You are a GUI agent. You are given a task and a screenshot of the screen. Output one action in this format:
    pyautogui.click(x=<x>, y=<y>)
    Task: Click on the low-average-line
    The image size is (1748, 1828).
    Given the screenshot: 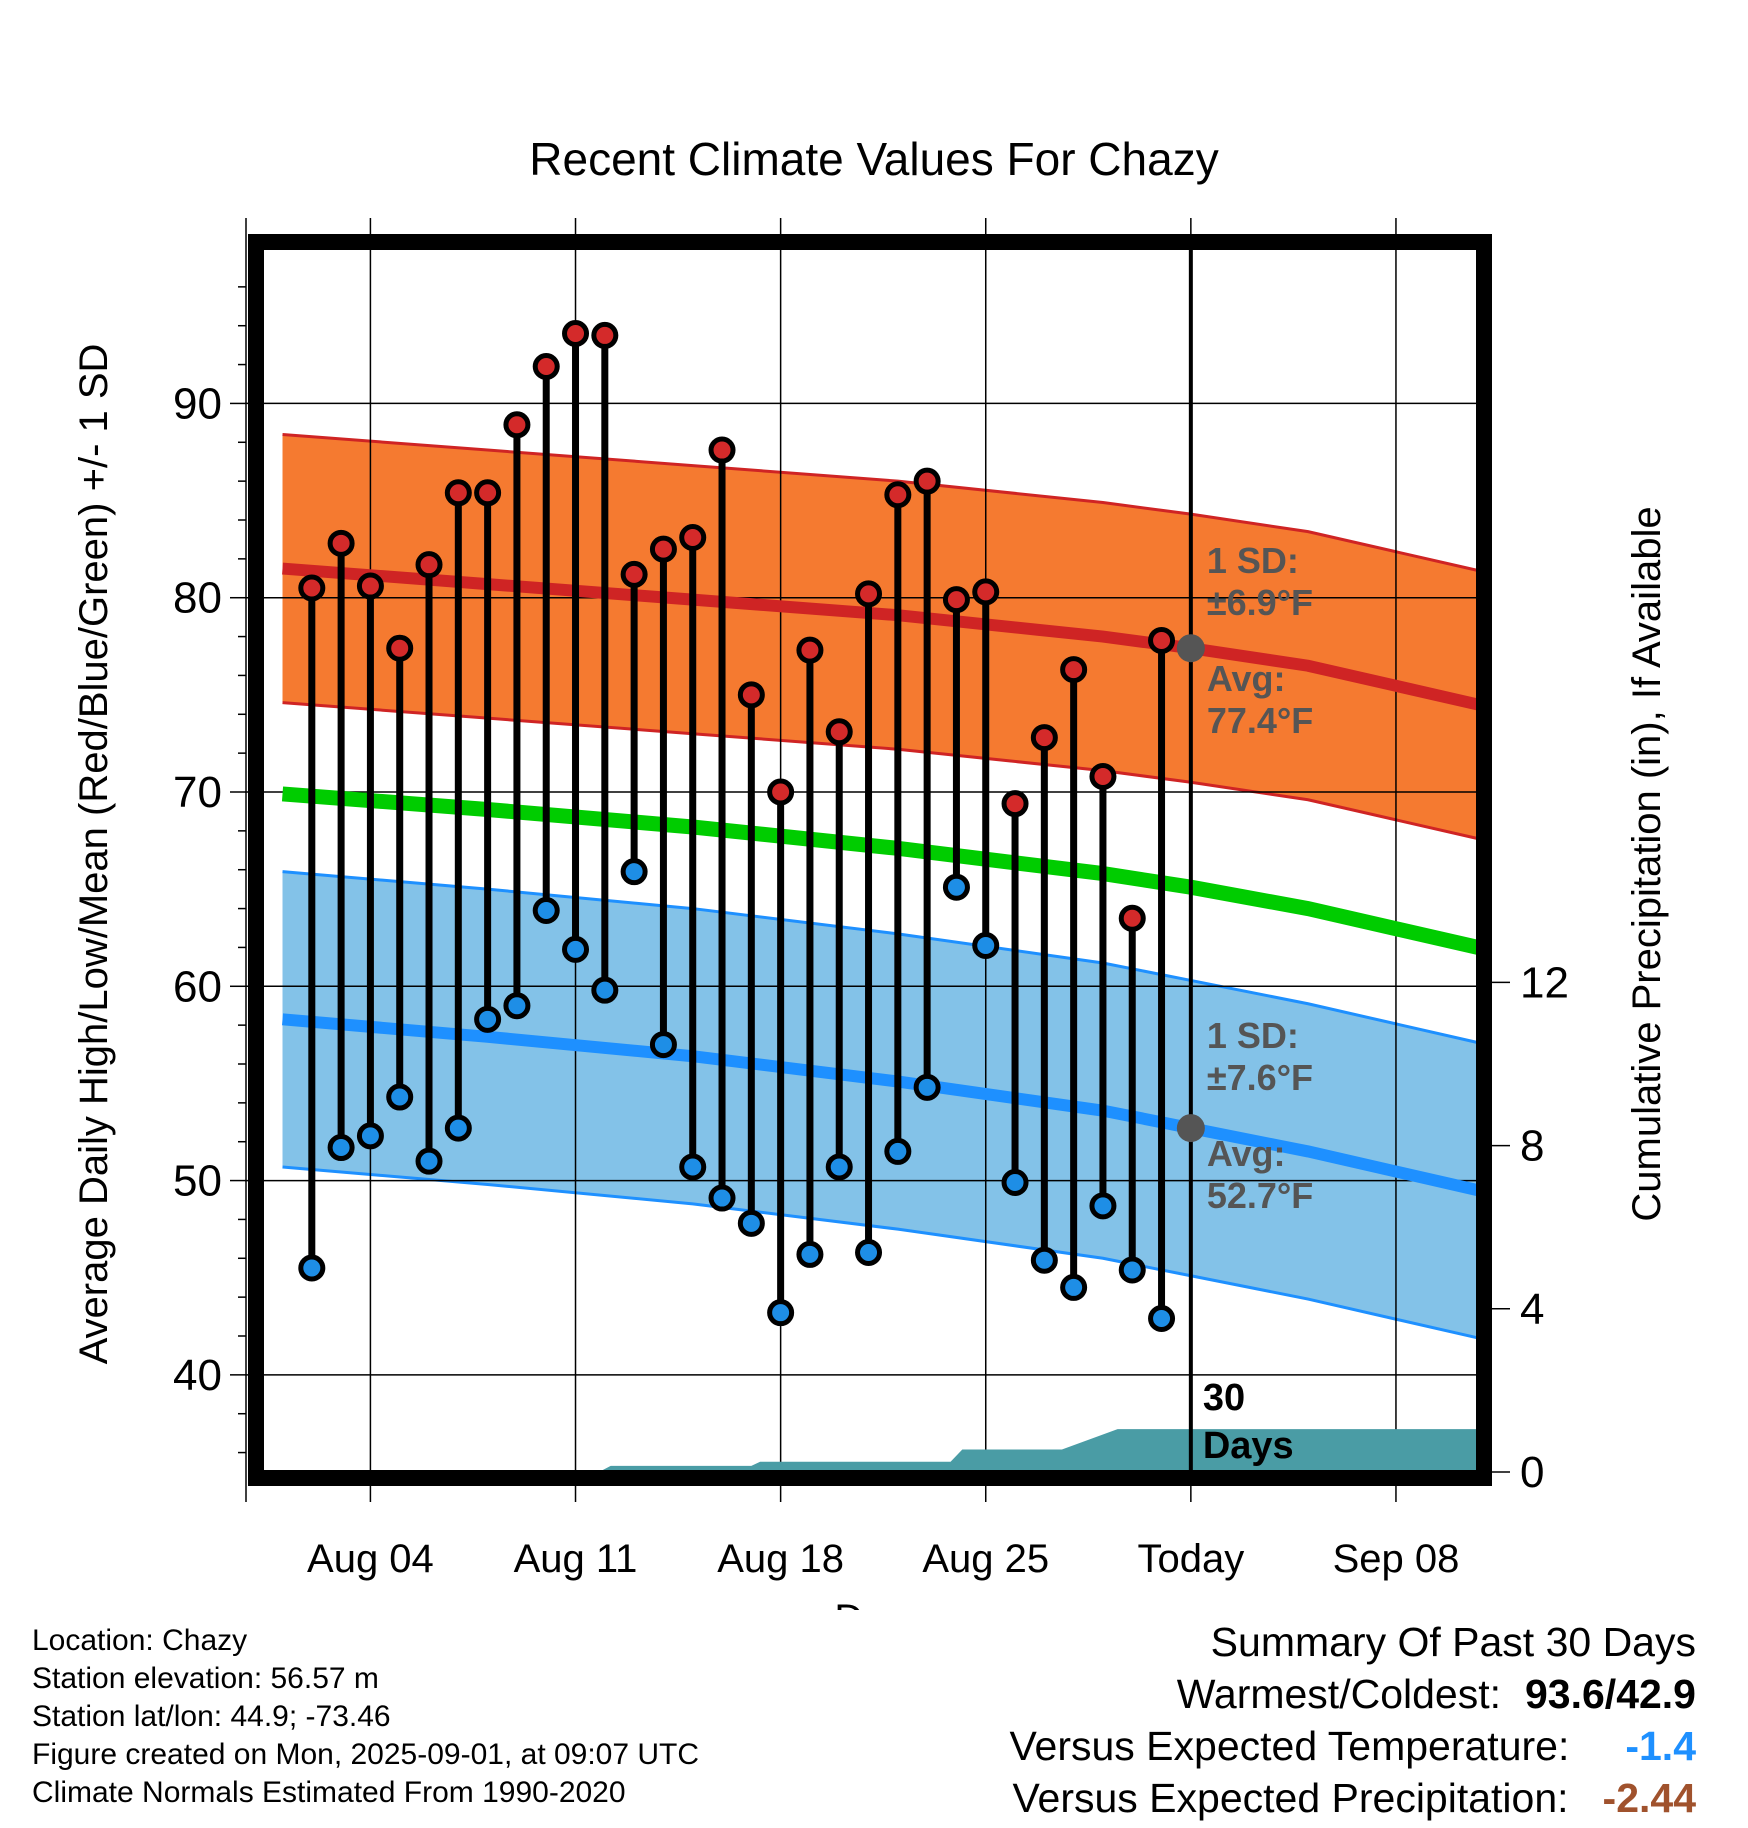 What is the action you would take?
    pyautogui.click(x=881, y=1105)
    